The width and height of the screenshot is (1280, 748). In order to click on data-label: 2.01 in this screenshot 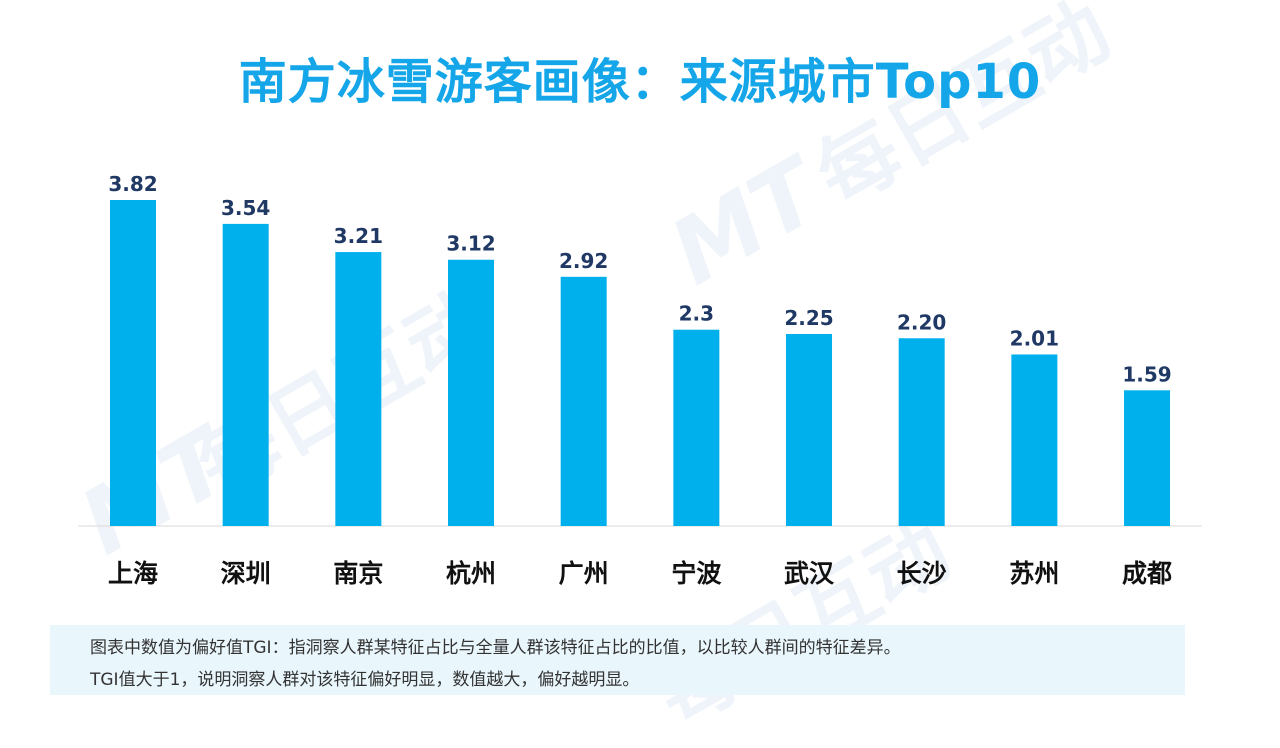, I will do `click(1034, 338)`.